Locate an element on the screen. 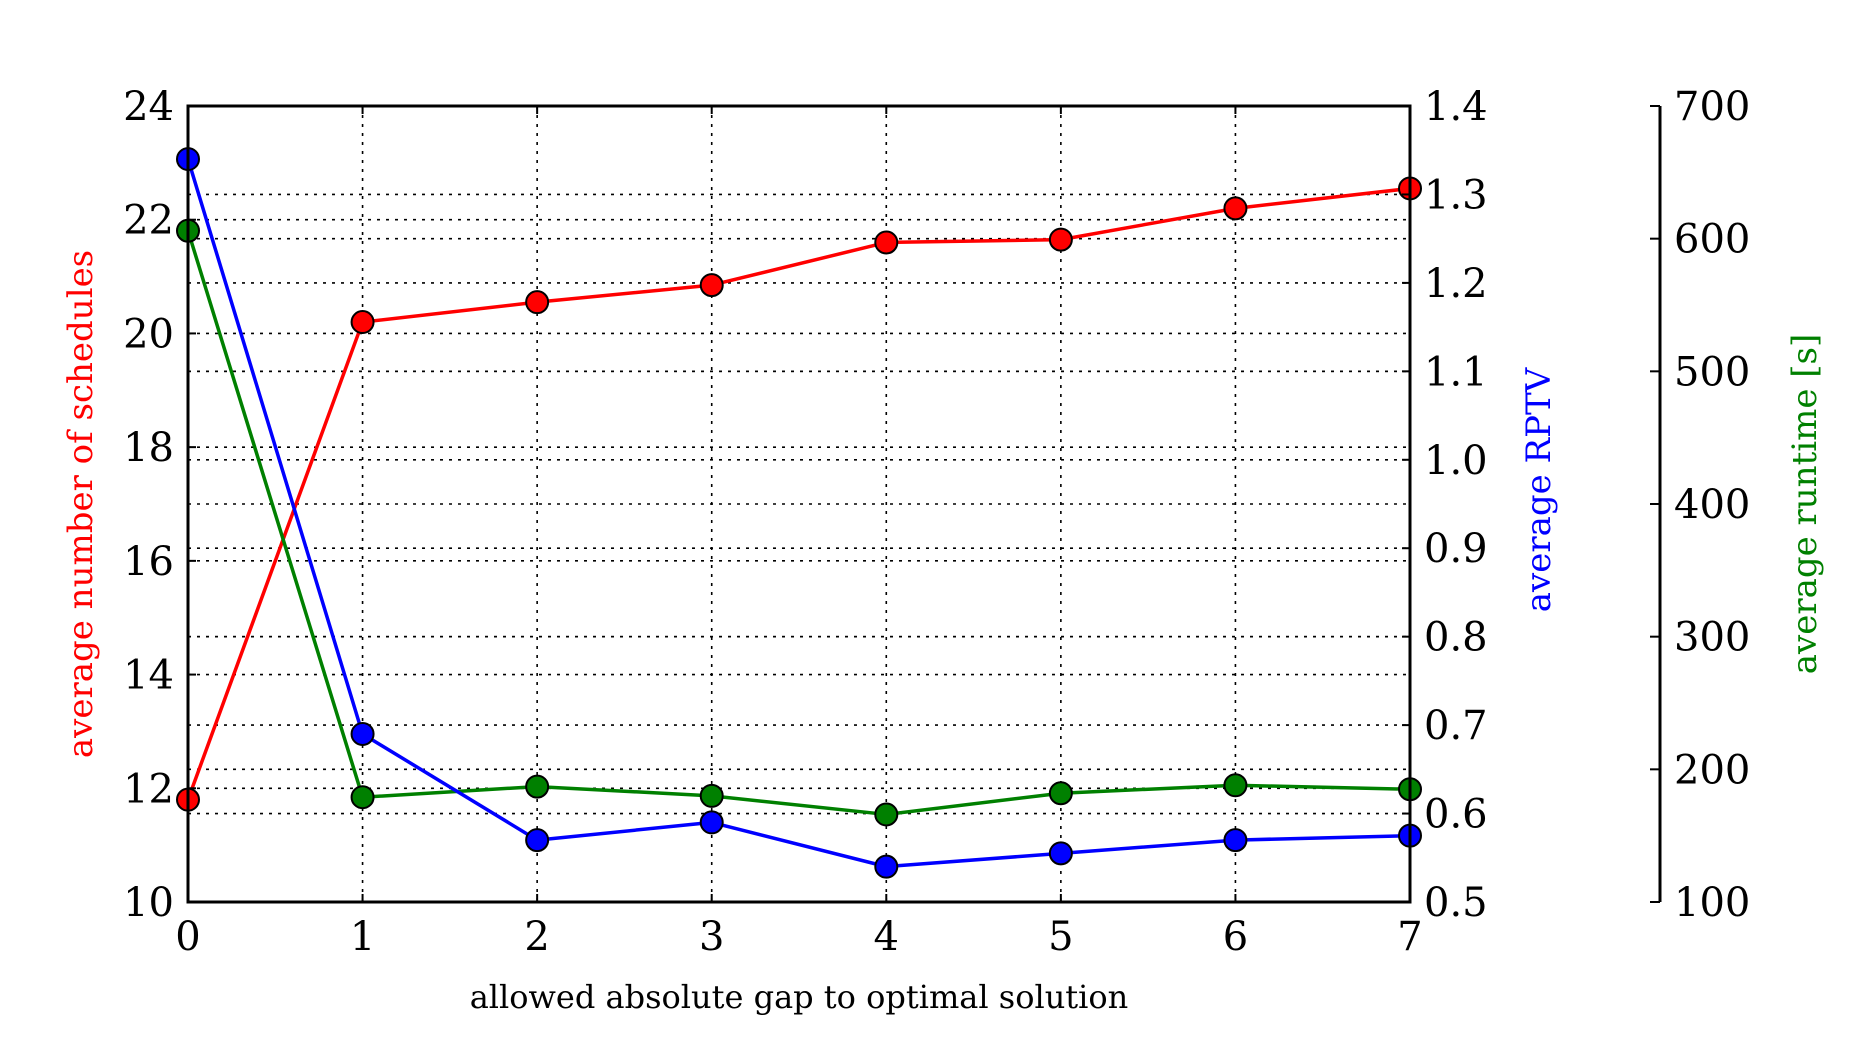 The width and height of the screenshot is (1860, 1050). left-tick-label: 14 is located at coordinates (148, 676).